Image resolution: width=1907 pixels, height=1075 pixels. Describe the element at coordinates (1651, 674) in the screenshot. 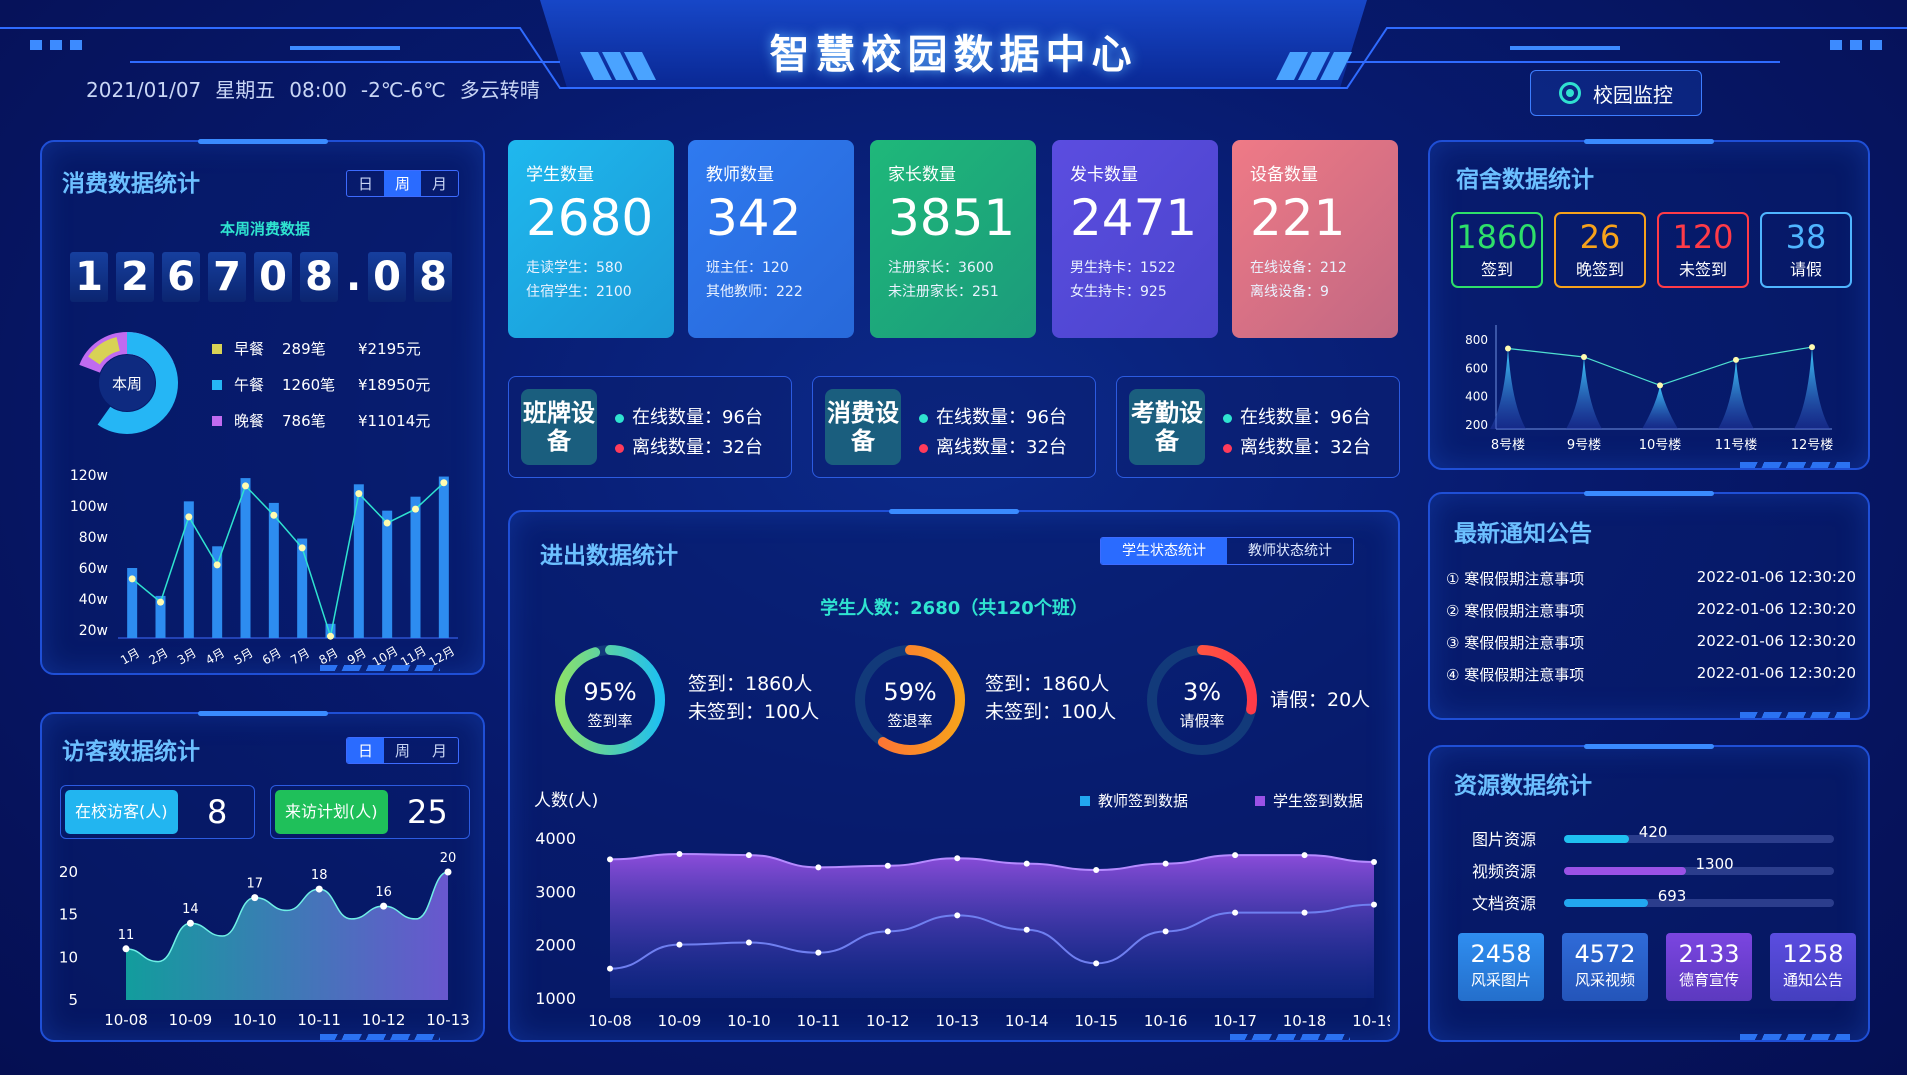

I see `notice-item: ④ 寒假假期注意事项 2022-01-06 12:30:20` at that location.